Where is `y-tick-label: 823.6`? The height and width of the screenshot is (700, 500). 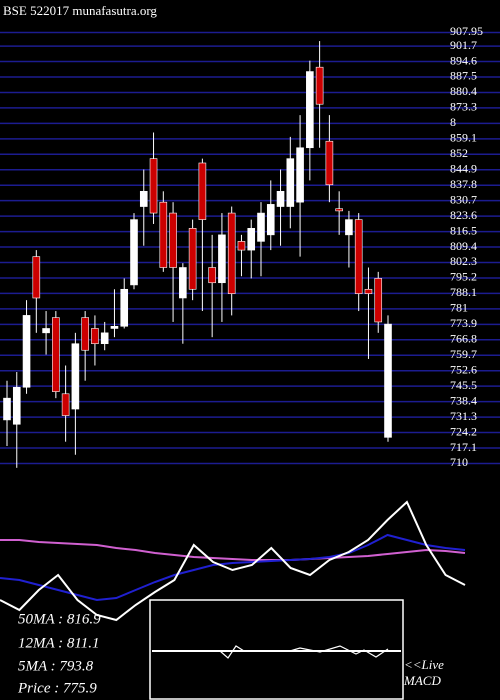 y-tick-label: 823.6 is located at coordinates (463, 215).